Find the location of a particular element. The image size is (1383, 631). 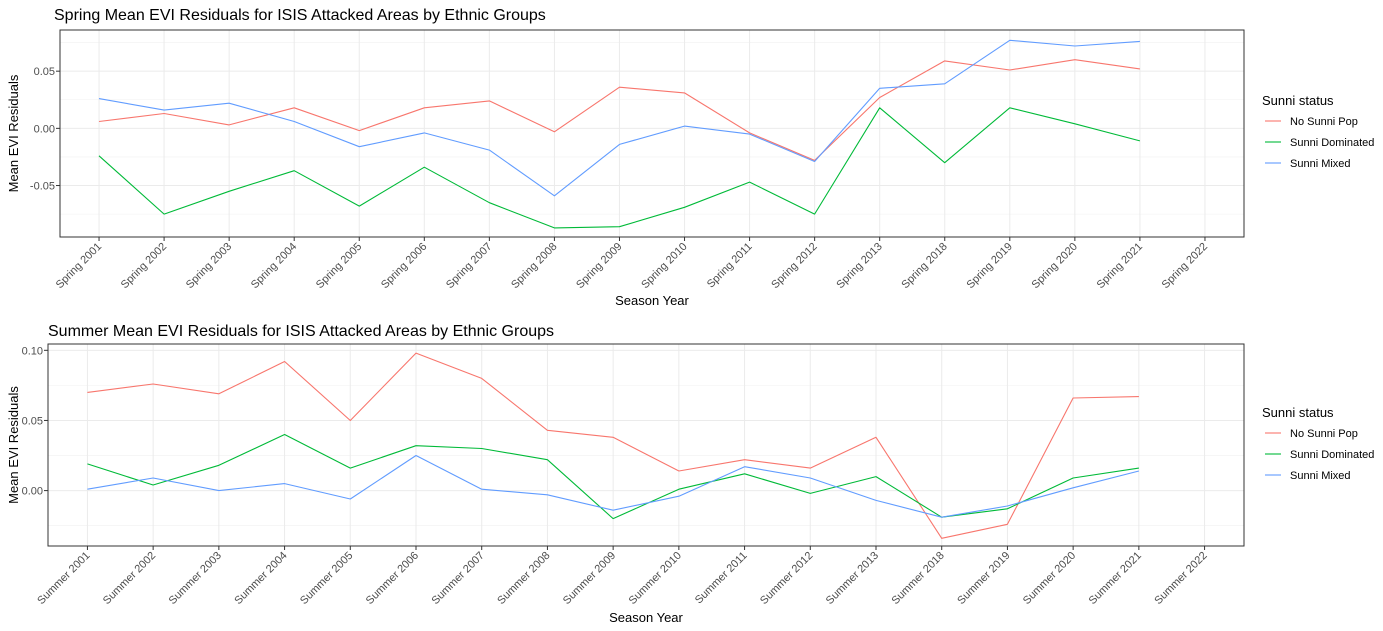

x-tick-label: Spring 2022 is located at coordinates (1185, 266).